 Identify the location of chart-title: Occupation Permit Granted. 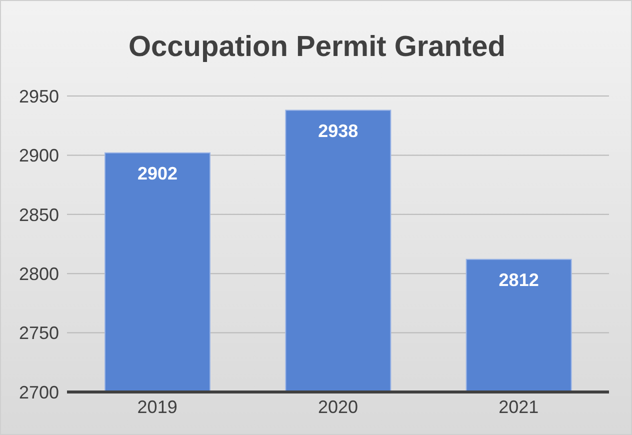
(317, 47).